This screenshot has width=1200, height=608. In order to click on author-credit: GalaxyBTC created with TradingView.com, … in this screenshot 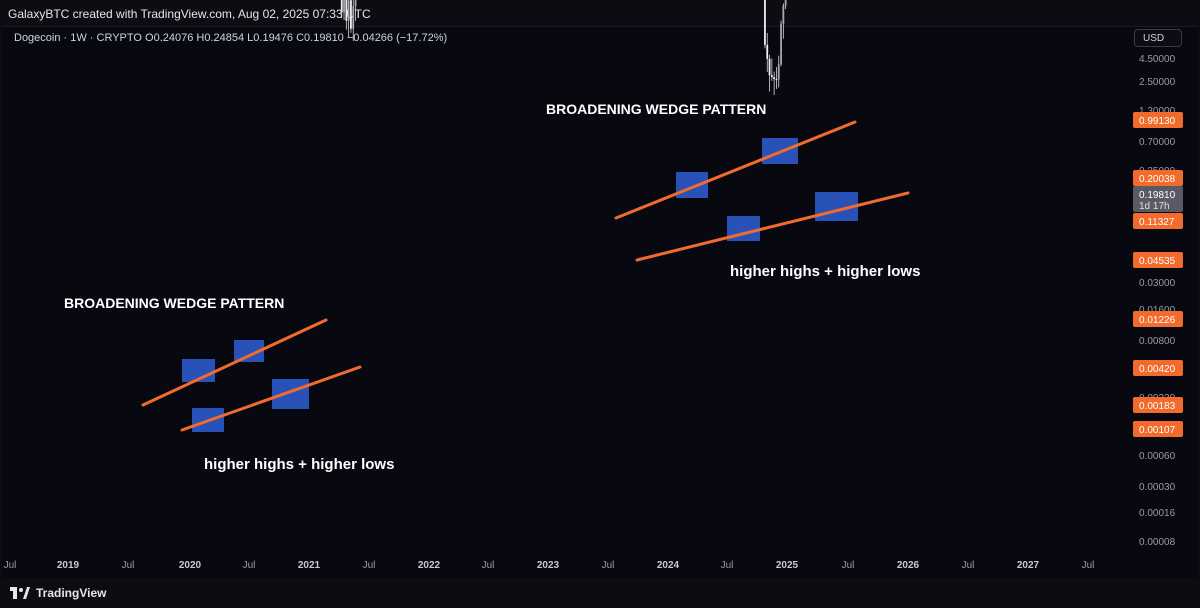, I will do `click(189, 14)`.